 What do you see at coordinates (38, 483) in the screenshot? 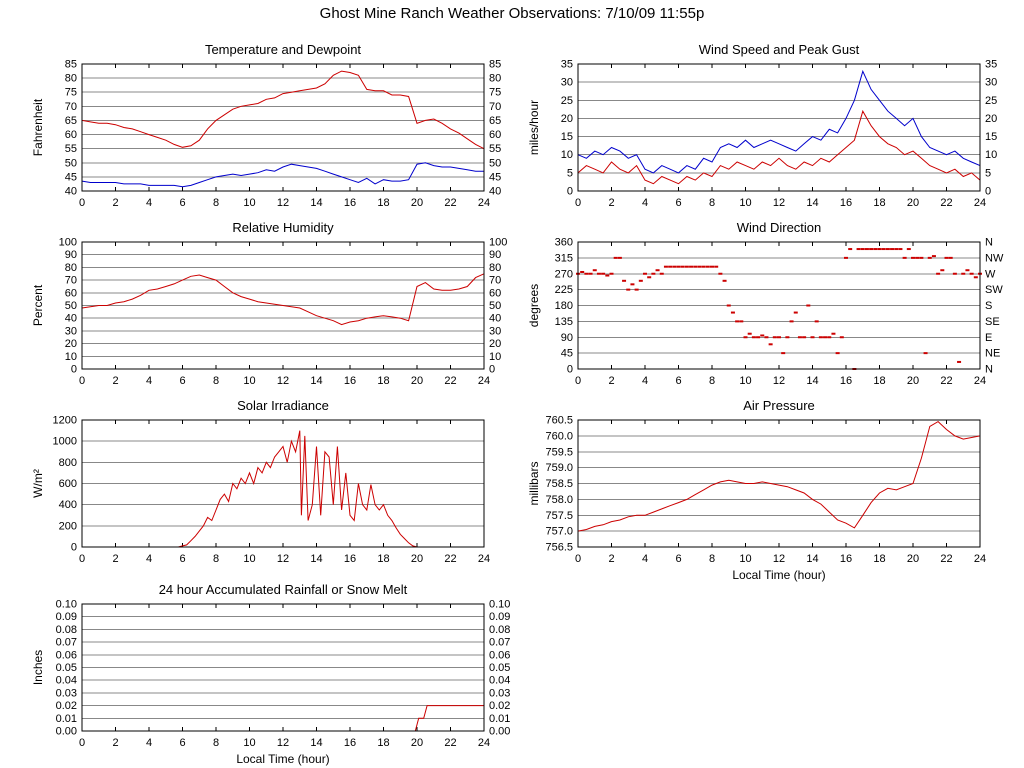
I see `svg-text: W/m²` at bounding box center [38, 483].